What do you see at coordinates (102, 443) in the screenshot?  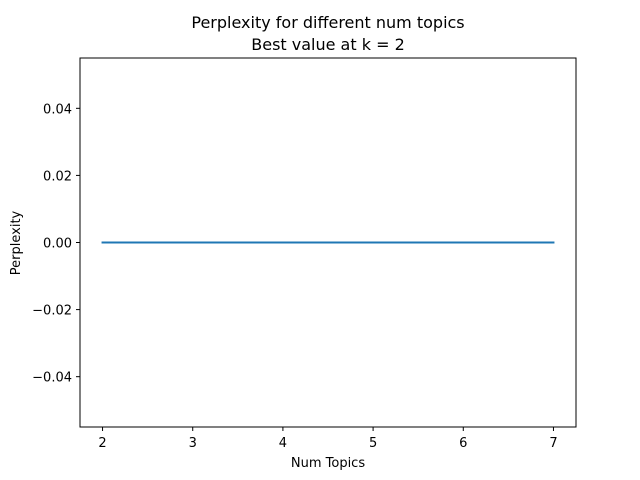 I see `x-tick-label: 2` at bounding box center [102, 443].